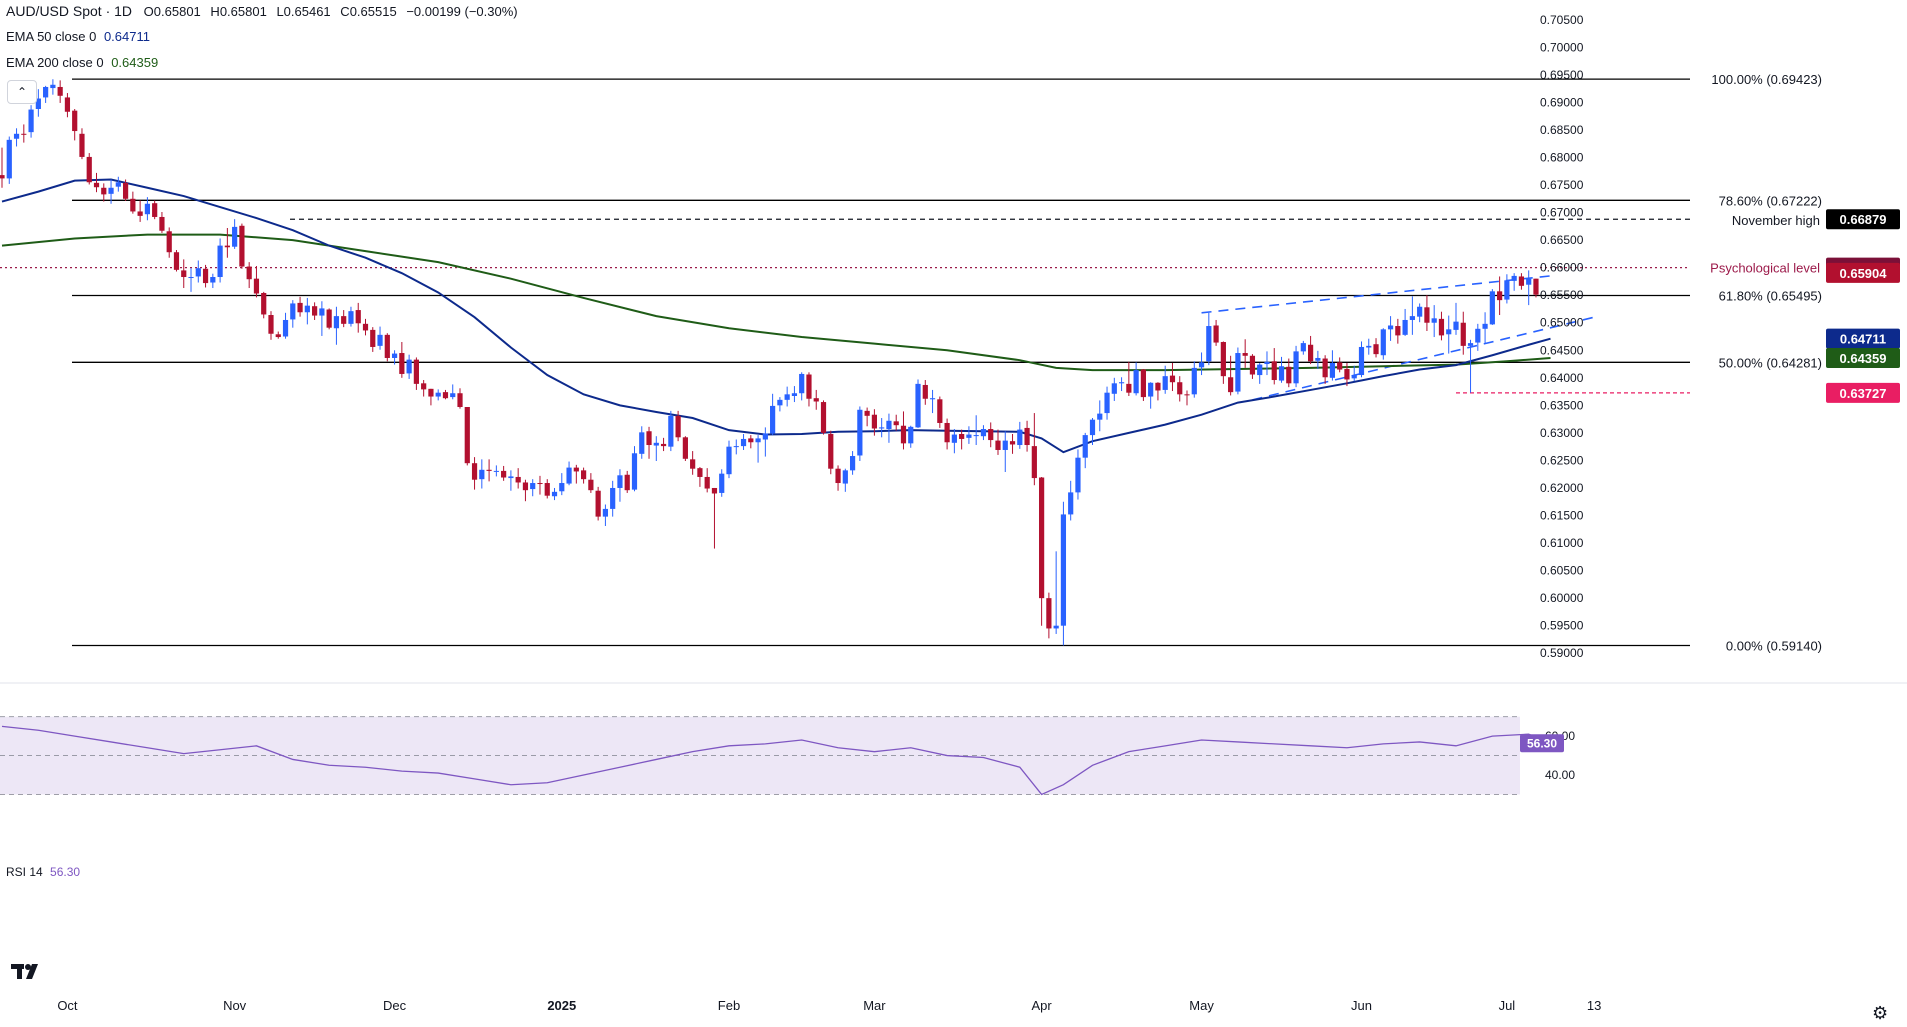 This screenshot has height=1027, width=1907. What do you see at coordinates (69, 11) in the screenshot?
I see `symbol-title: AUD/USD Spot · 1D` at bounding box center [69, 11].